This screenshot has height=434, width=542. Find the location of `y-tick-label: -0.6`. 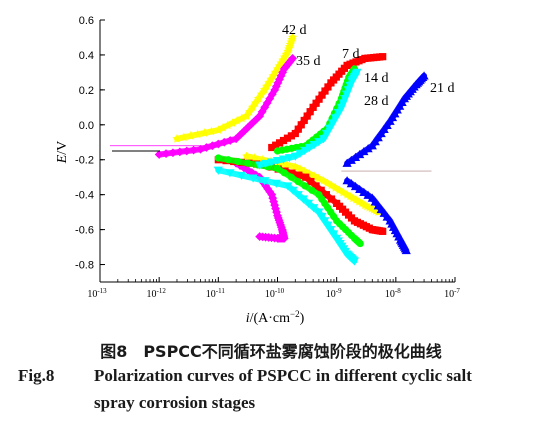

y-tick-label: -0.6 is located at coordinates (84, 231).